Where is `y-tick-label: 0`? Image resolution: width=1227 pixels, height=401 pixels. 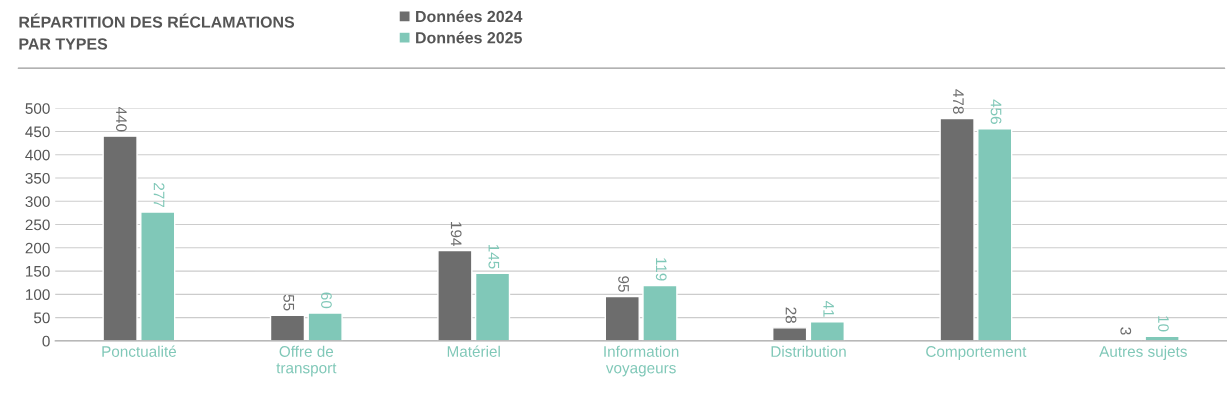
y-tick-label: 0 is located at coordinates (46, 341).